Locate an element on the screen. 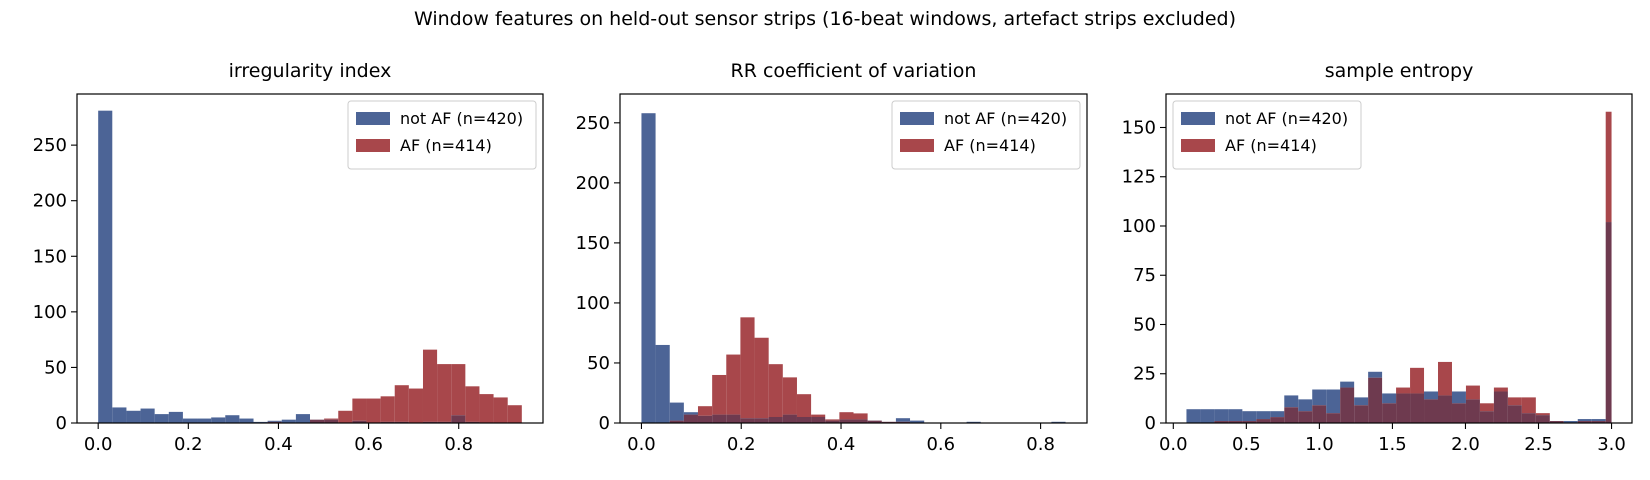 Image resolution: width=1650 pixels, height=480 pixels. x-tick-label: 0.0 is located at coordinates (1173, 444).